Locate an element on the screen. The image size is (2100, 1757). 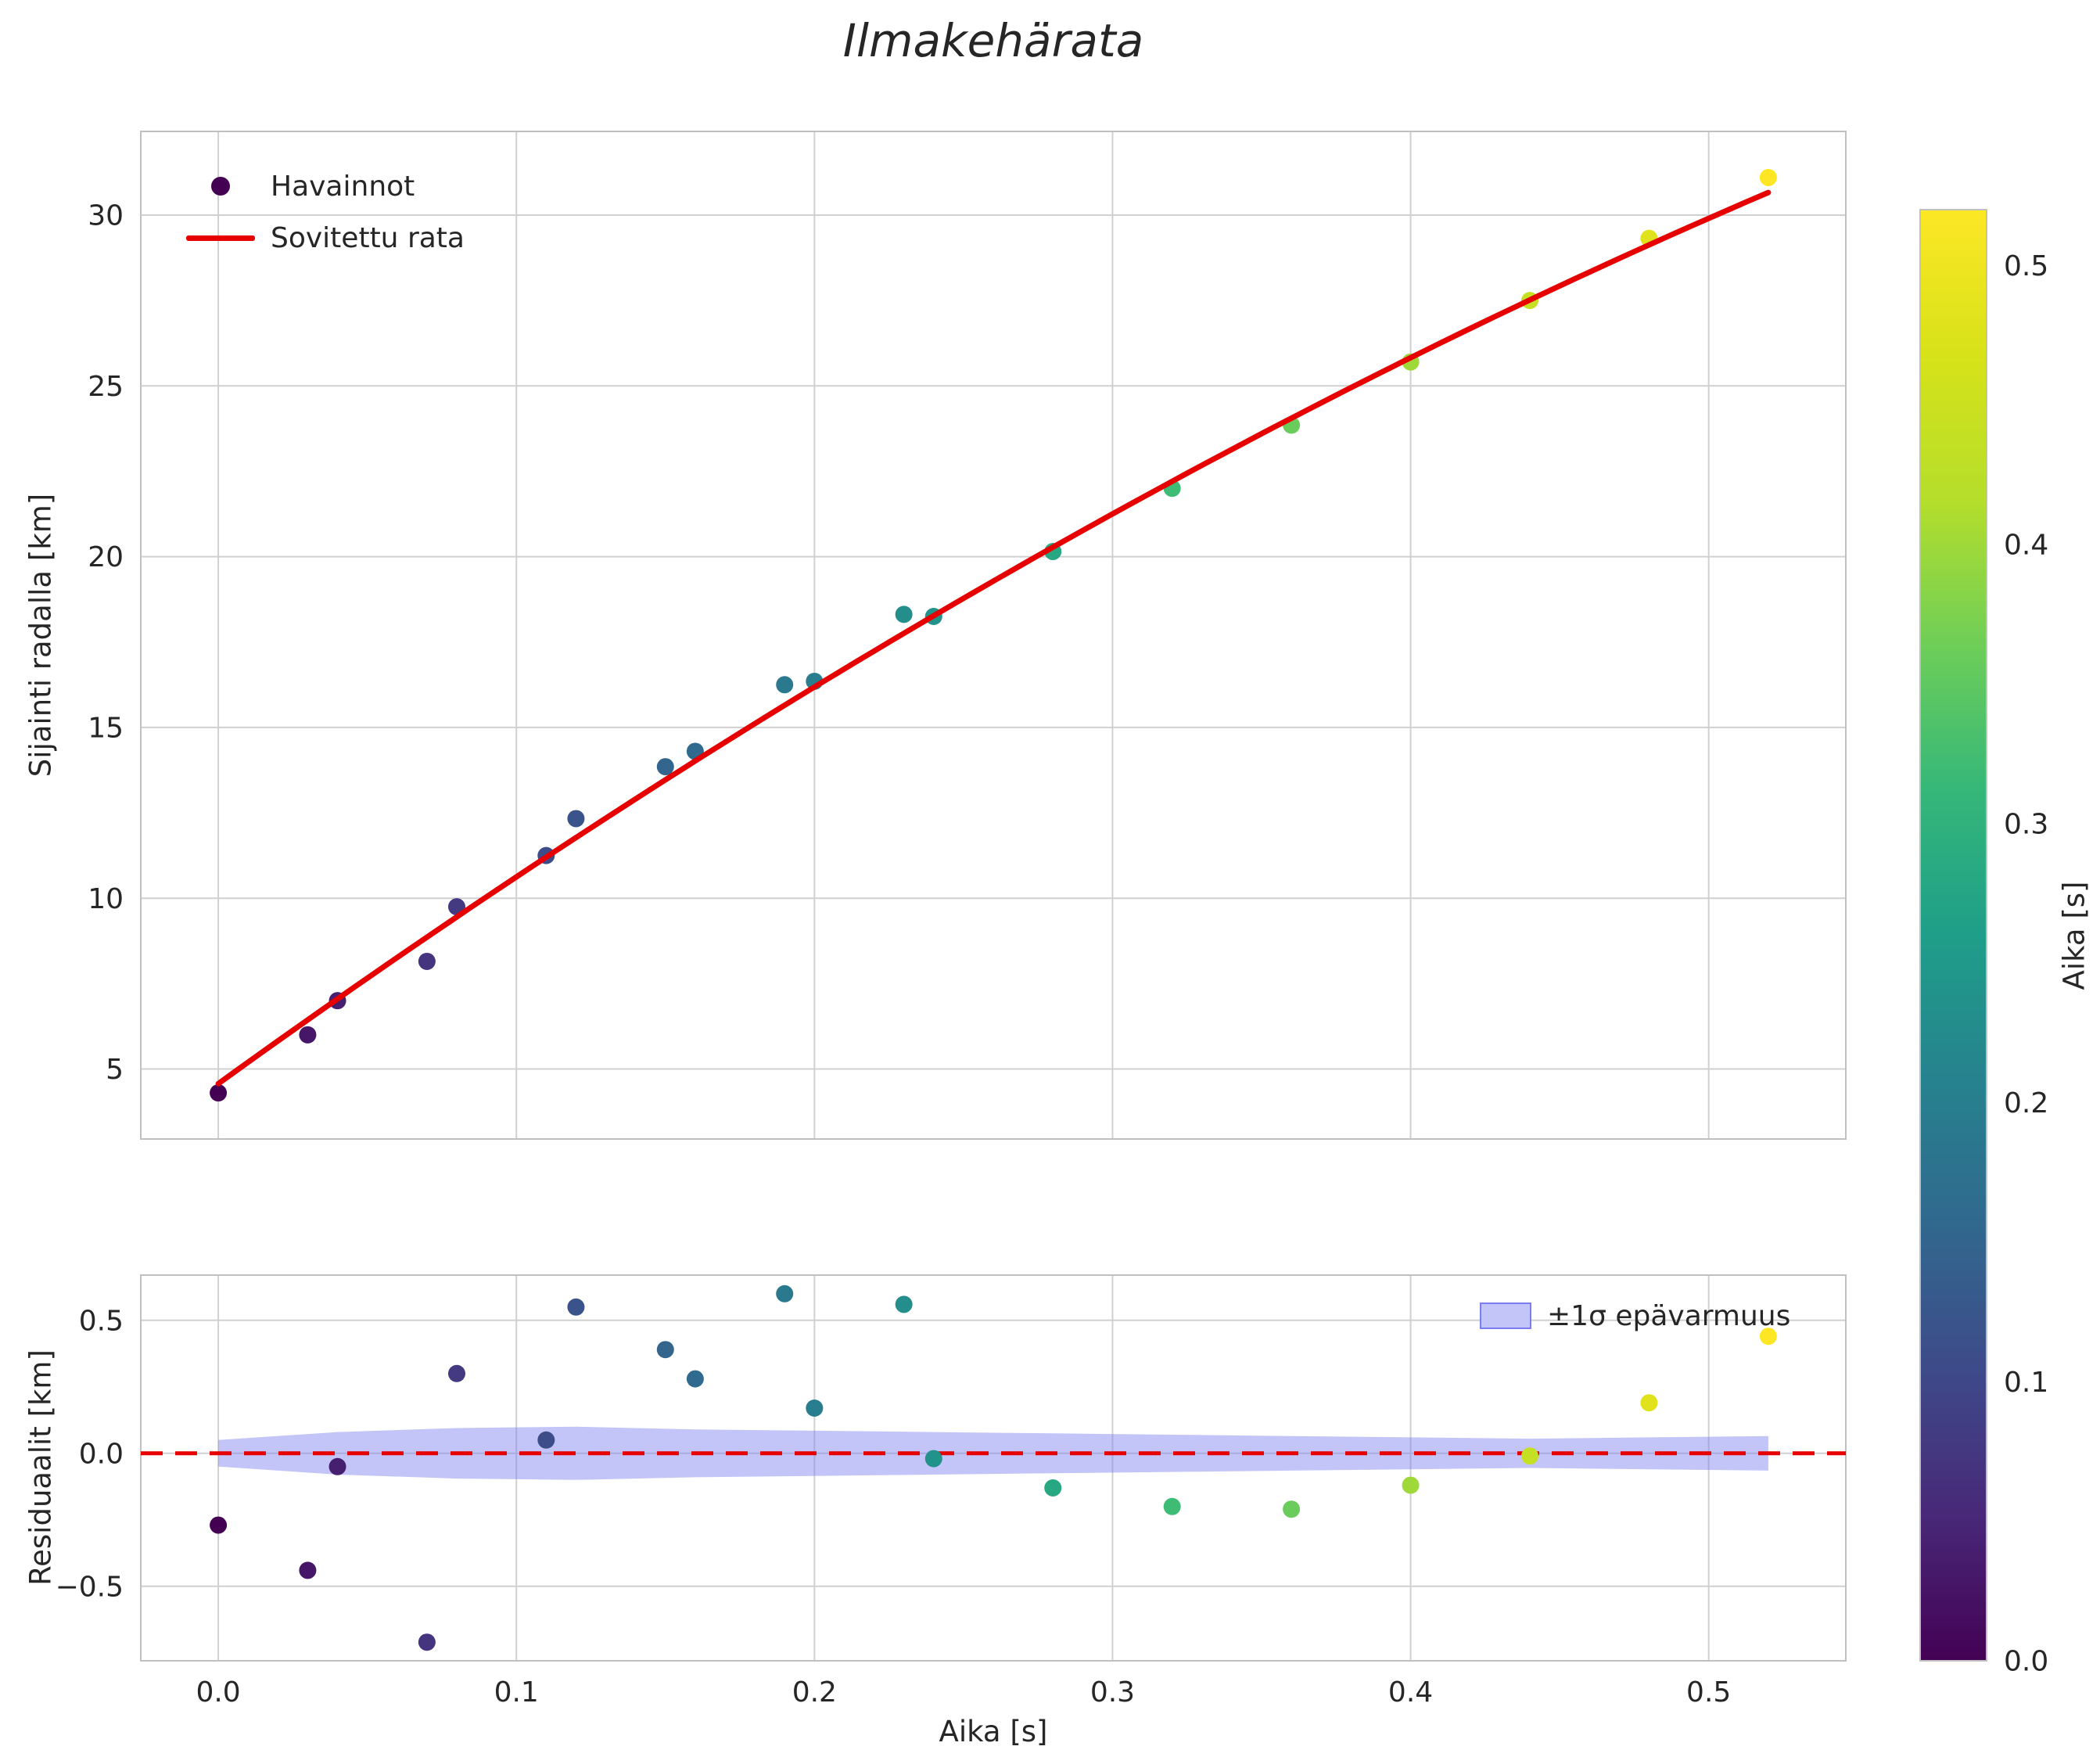
colorbar-tick-label: 0.0 is located at coordinates (2026, 1662).